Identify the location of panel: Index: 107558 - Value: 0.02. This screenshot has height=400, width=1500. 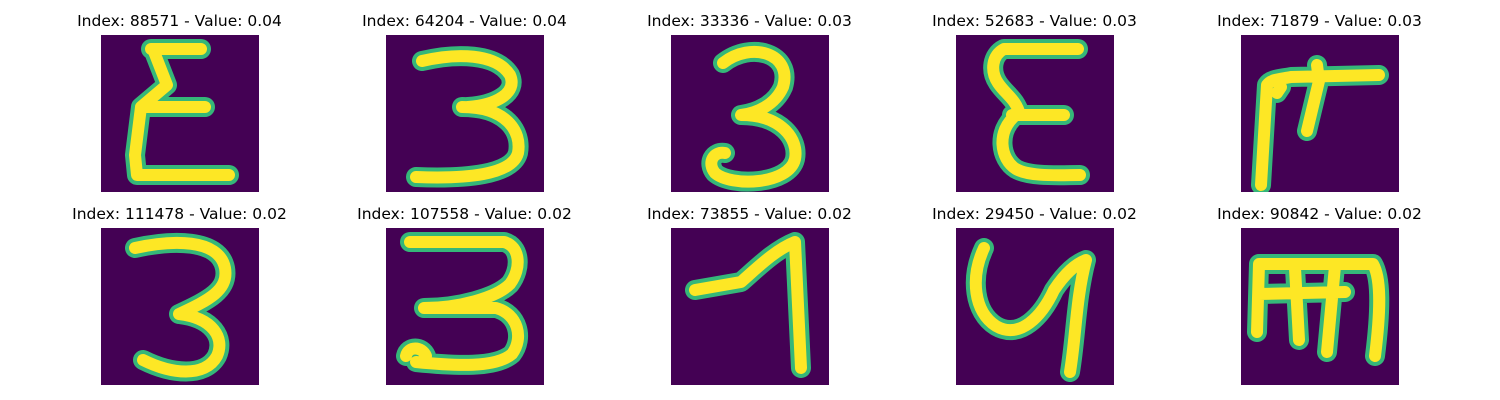
(464, 289).